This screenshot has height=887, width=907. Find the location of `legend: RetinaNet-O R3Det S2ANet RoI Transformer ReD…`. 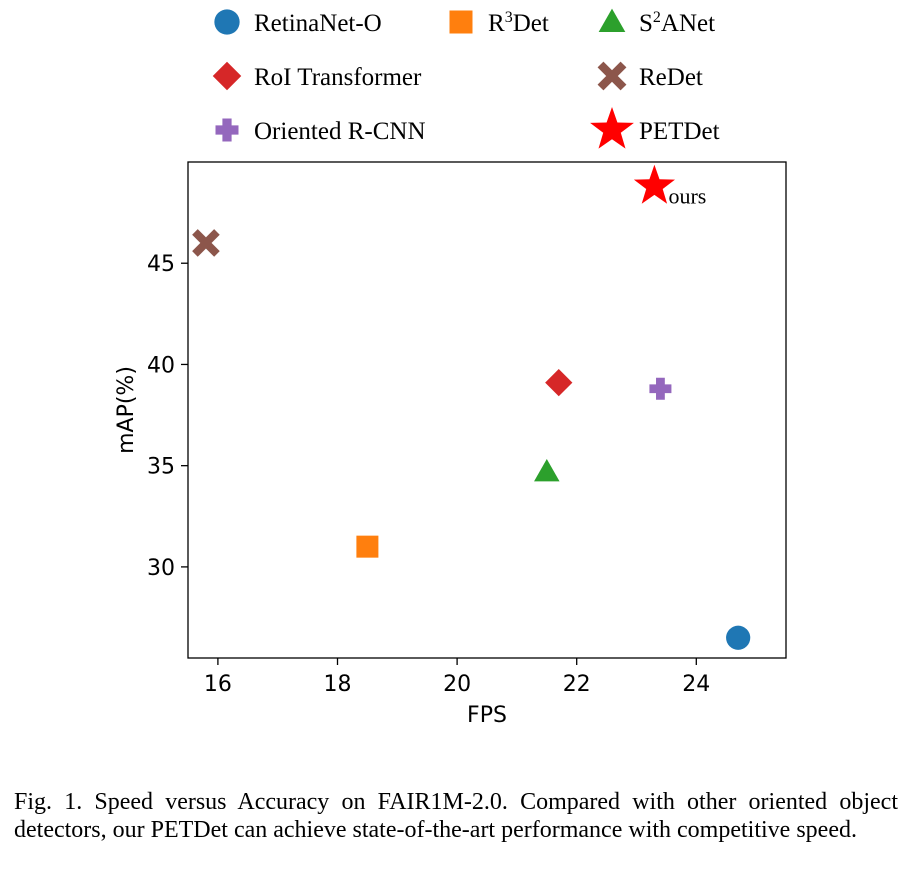

legend: RetinaNet-O R3Det S2ANet RoI Transformer ReD… is located at coordinates (466, 78).